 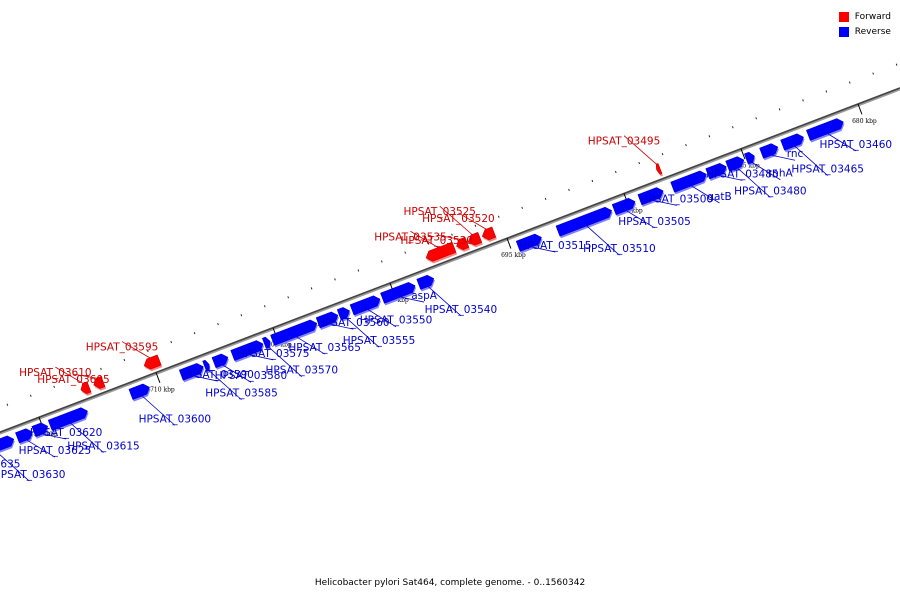 What do you see at coordinates (624, 142) in the screenshot?
I see `gene-label: HPSAT_03495` at bounding box center [624, 142].